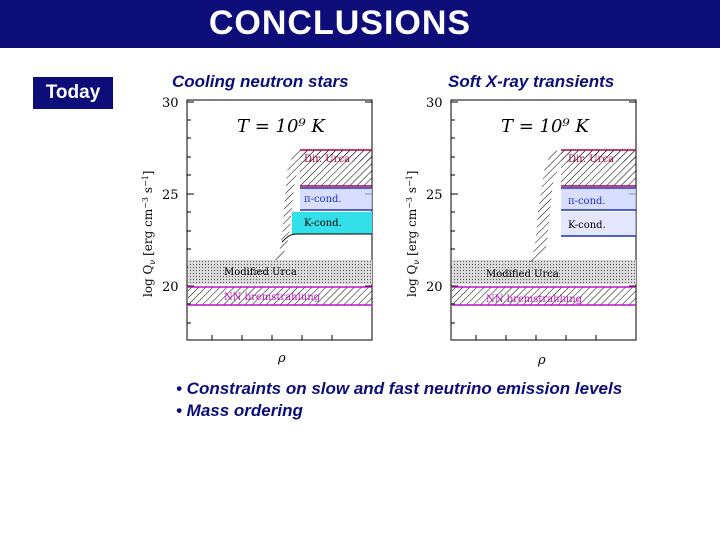  I want to click on header-bar, so click(360, 24).